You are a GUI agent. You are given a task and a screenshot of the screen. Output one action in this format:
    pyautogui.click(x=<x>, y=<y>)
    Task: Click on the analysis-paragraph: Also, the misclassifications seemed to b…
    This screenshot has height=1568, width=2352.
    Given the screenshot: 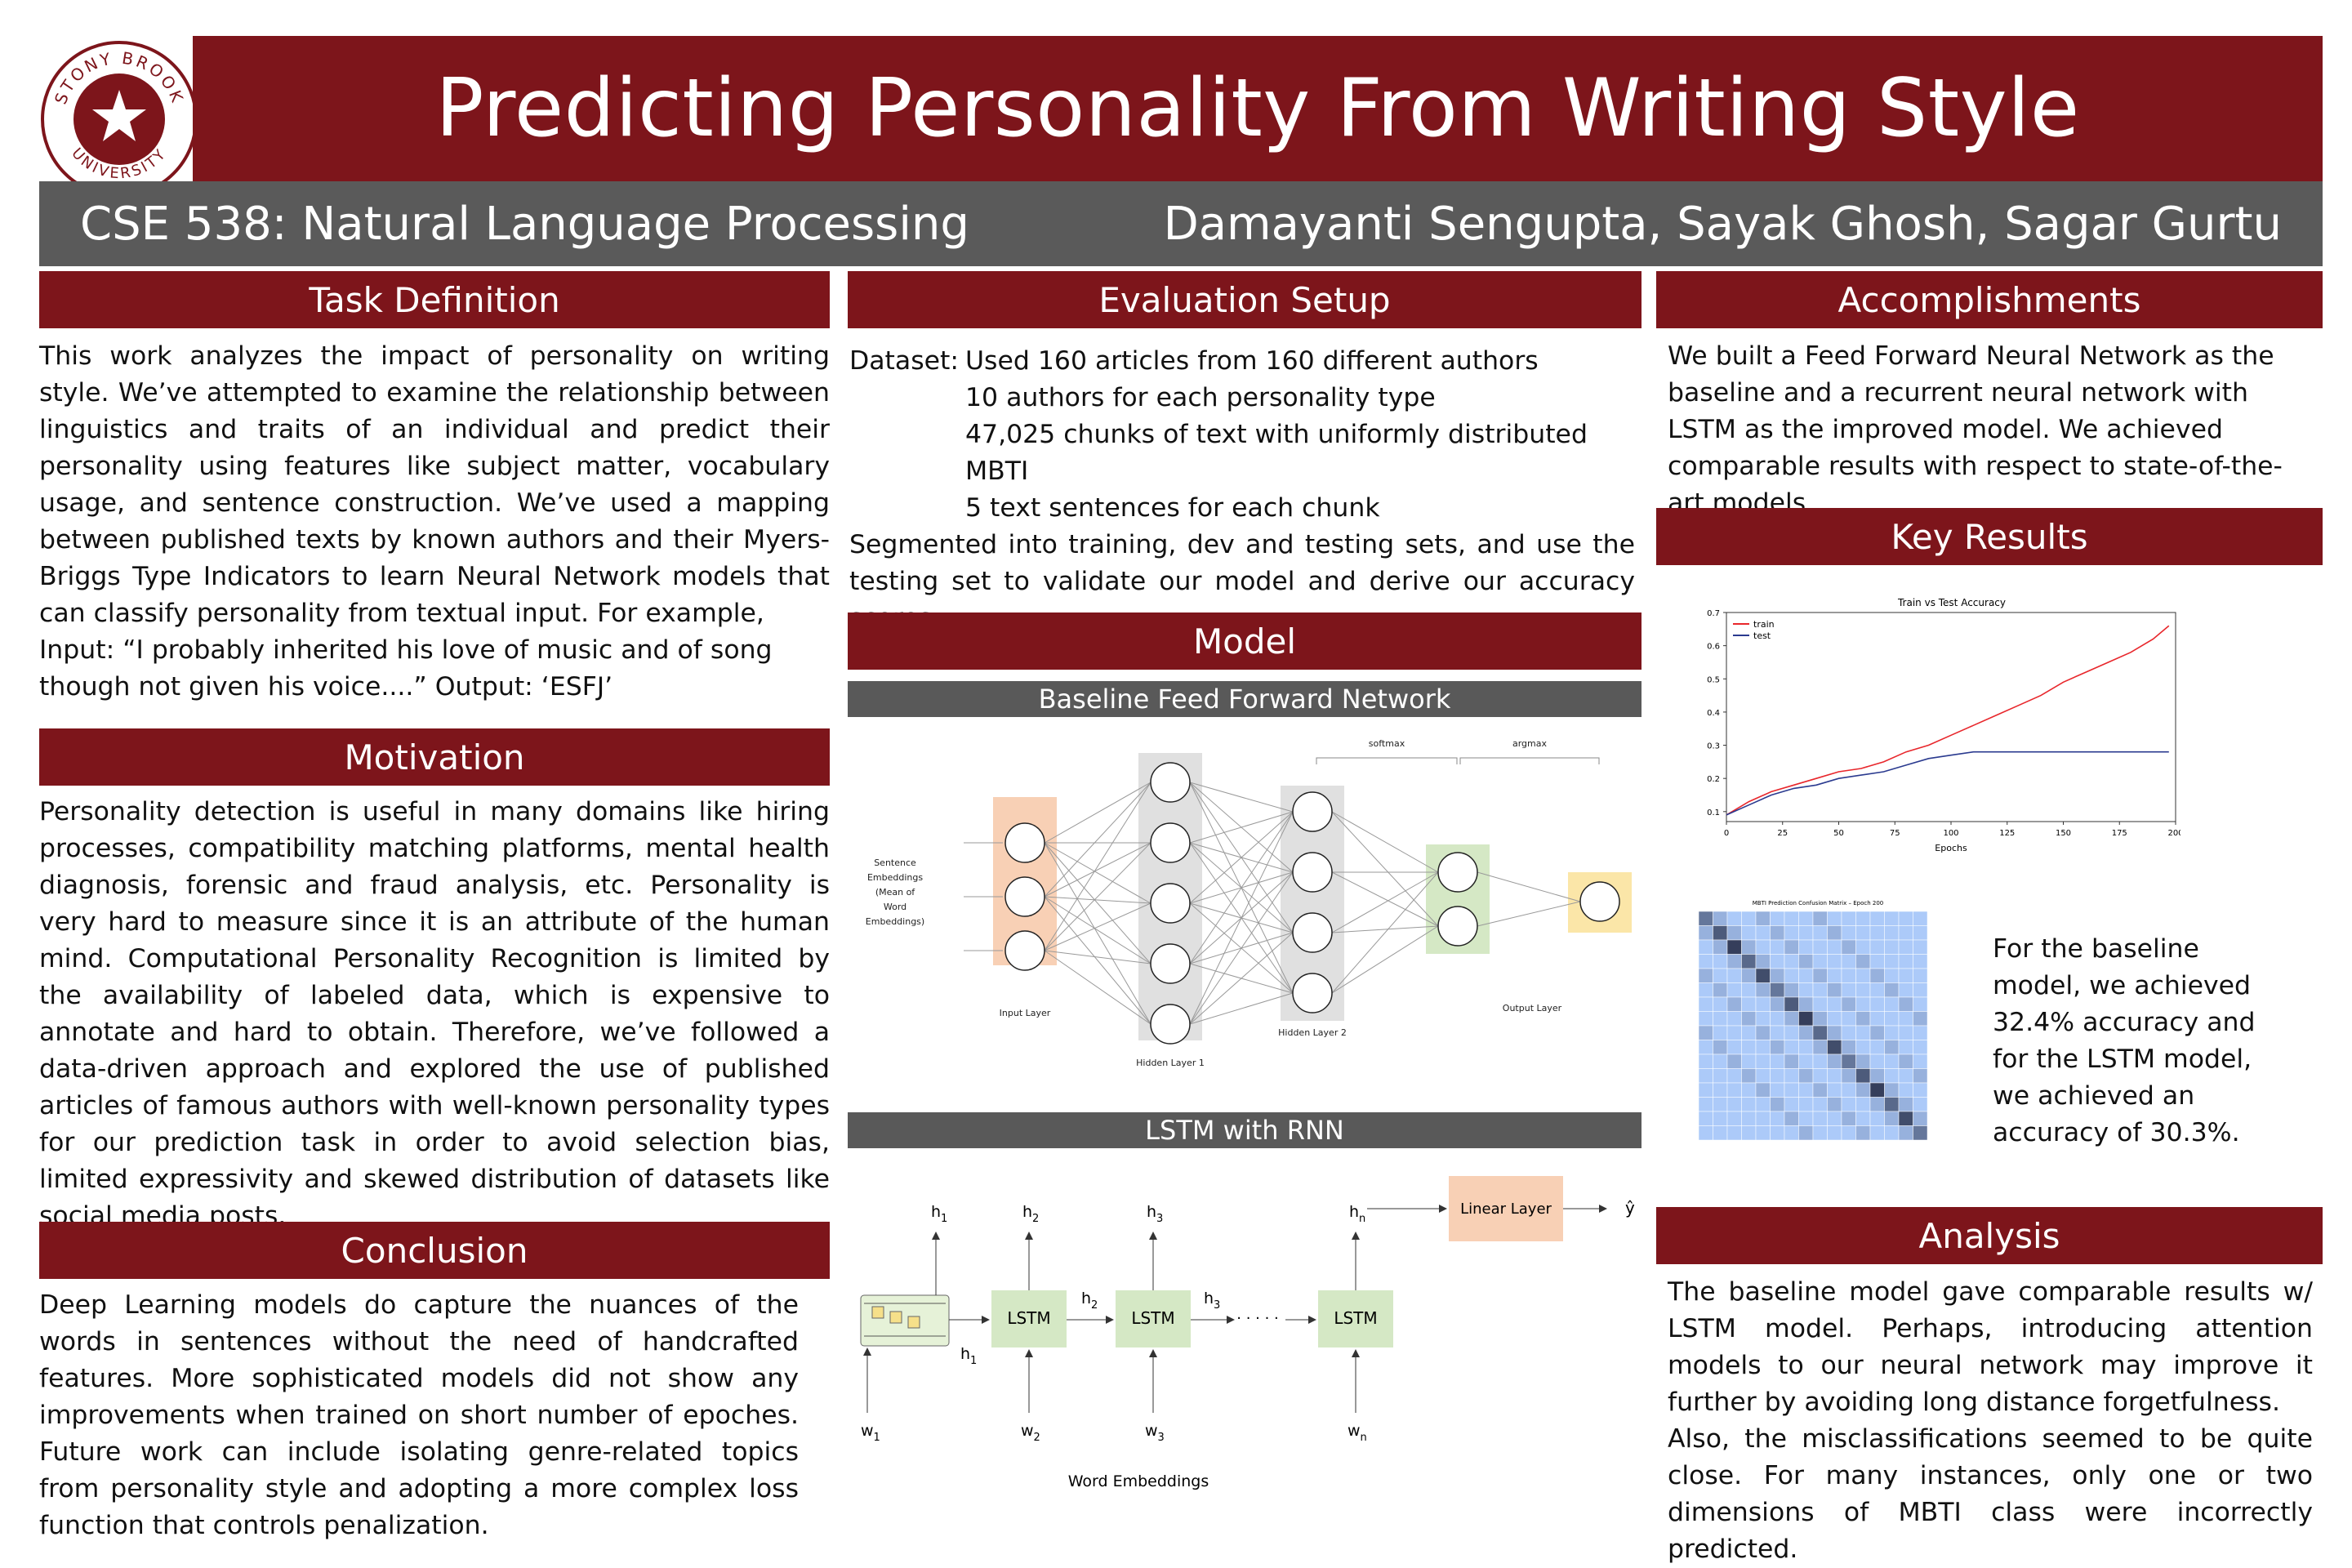 What is the action you would take?
    pyautogui.click(x=1990, y=1494)
    